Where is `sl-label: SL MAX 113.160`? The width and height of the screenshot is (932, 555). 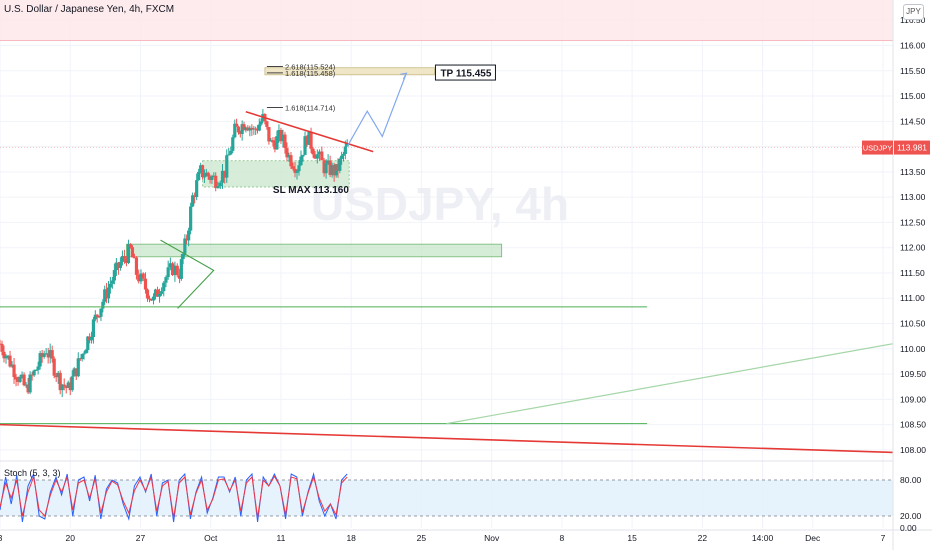
sl-label: SL MAX 113.160 is located at coordinates (311, 190).